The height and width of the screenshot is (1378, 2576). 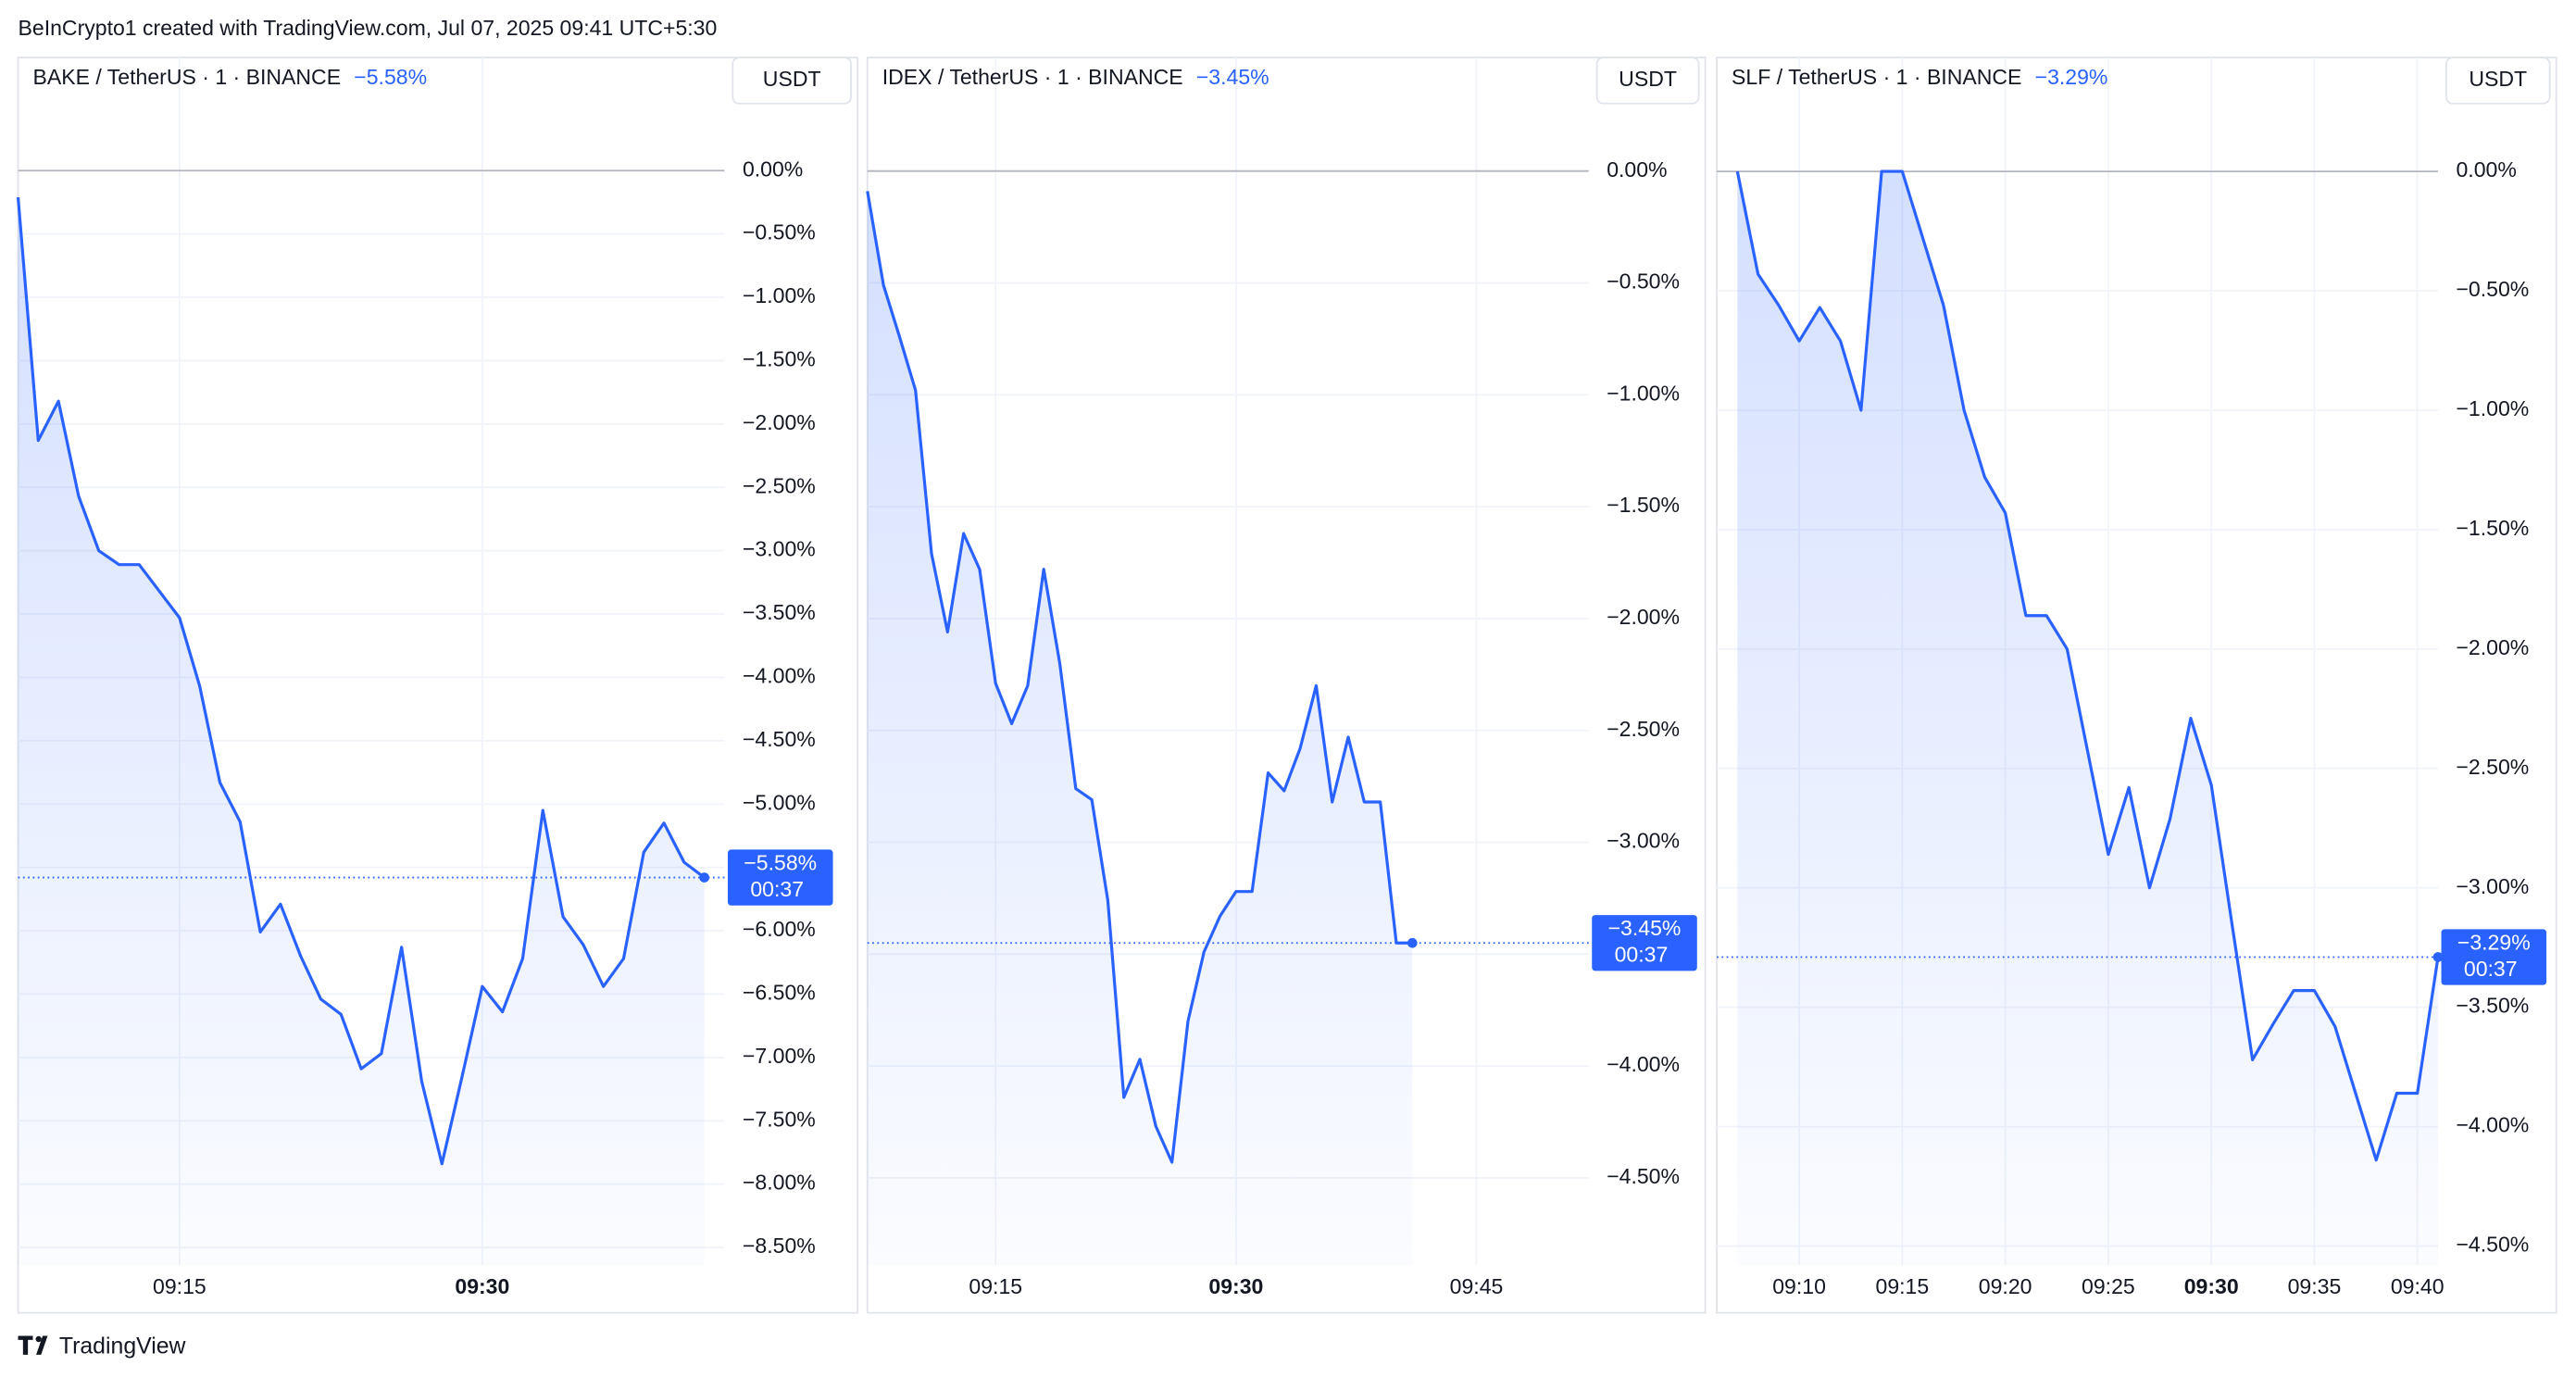 I want to click on y-tick-label: −7.50%, so click(x=779, y=1119).